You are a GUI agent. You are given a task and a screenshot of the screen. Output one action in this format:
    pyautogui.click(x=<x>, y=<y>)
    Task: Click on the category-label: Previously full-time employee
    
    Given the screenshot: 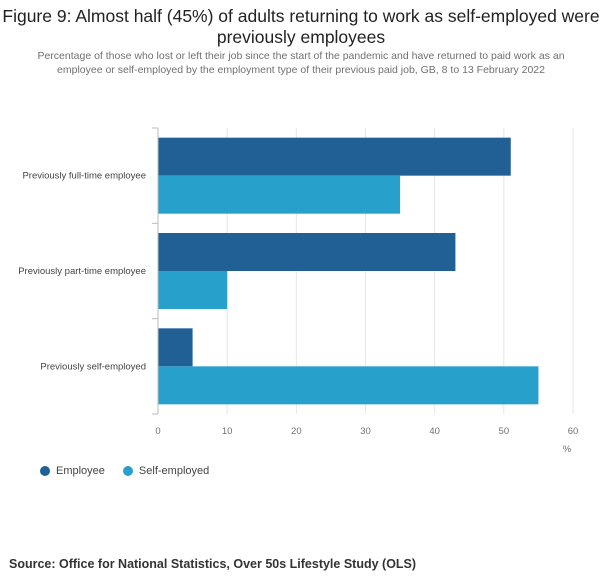 What is the action you would take?
    pyautogui.click(x=84, y=176)
    